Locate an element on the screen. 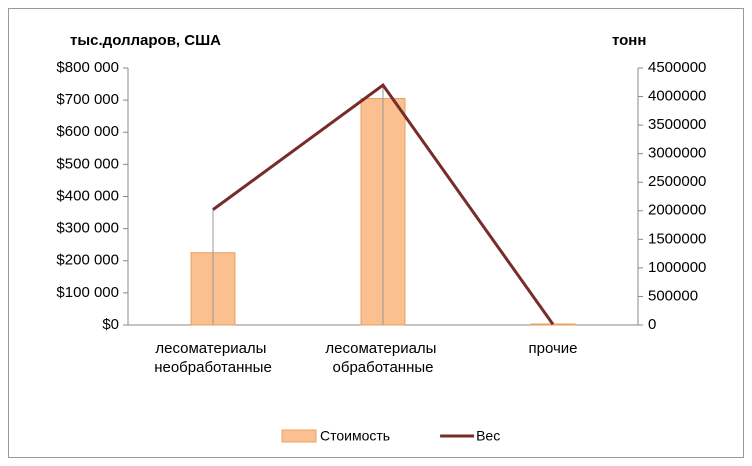 The height and width of the screenshot is (466, 752). y-tick-label: $500 000 is located at coordinates (87, 163).